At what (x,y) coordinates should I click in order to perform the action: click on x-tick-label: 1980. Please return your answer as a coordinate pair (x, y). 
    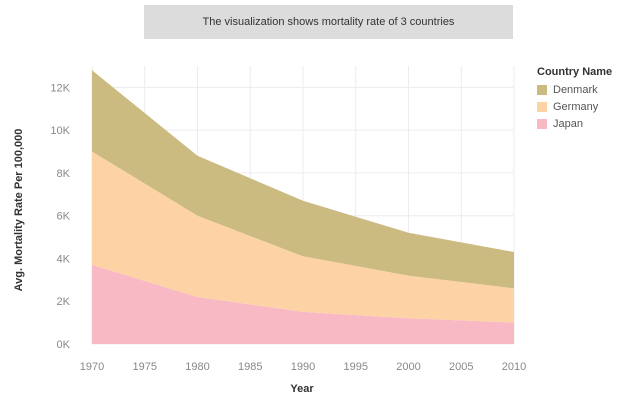
    Looking at the image, I should click on (197, 367).